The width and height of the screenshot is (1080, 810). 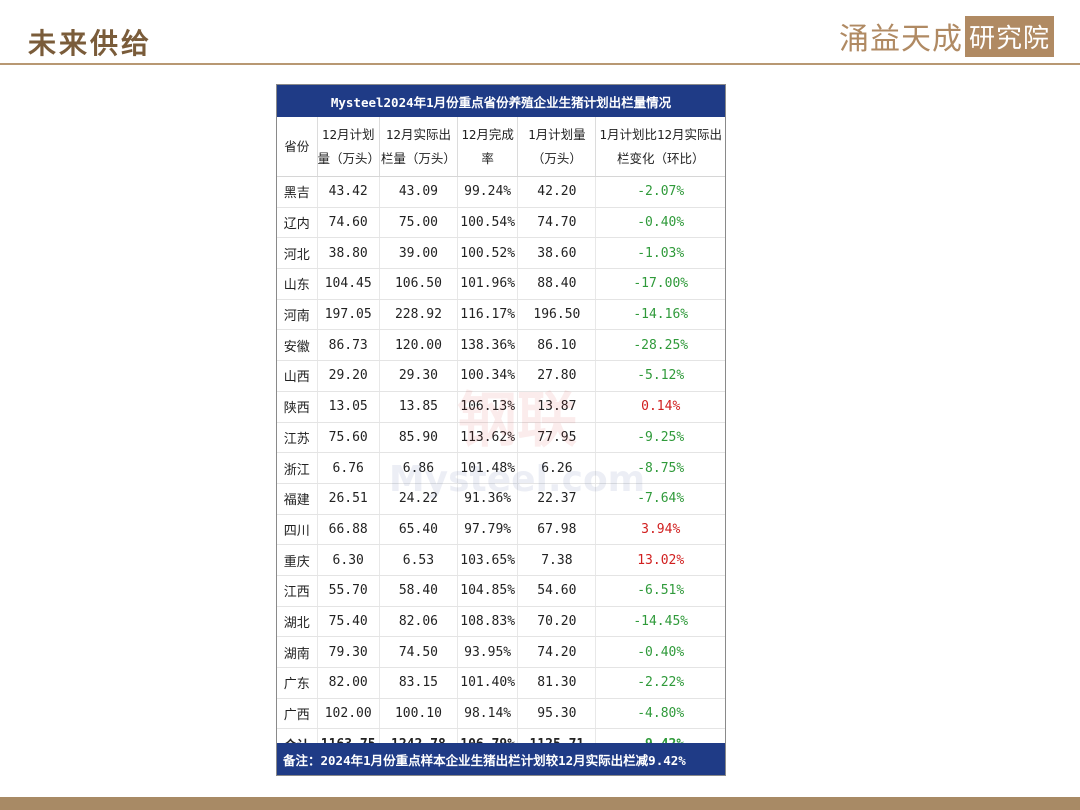 What do you see at coordinates (297, 529) in the screenshot?
I see `cell-province: 四川` at bounding box center [297, 529].